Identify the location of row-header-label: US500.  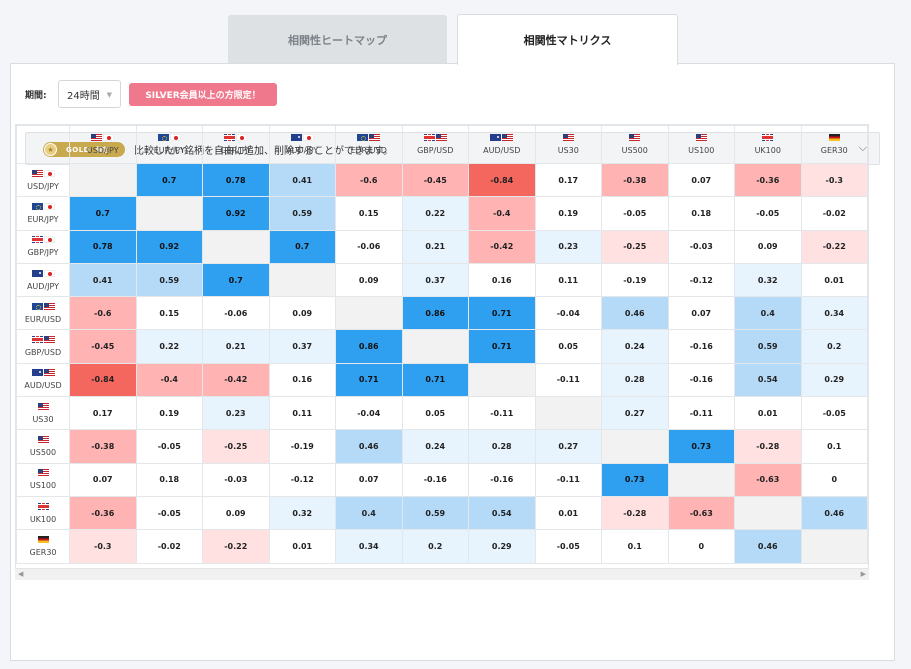
(43, 453).